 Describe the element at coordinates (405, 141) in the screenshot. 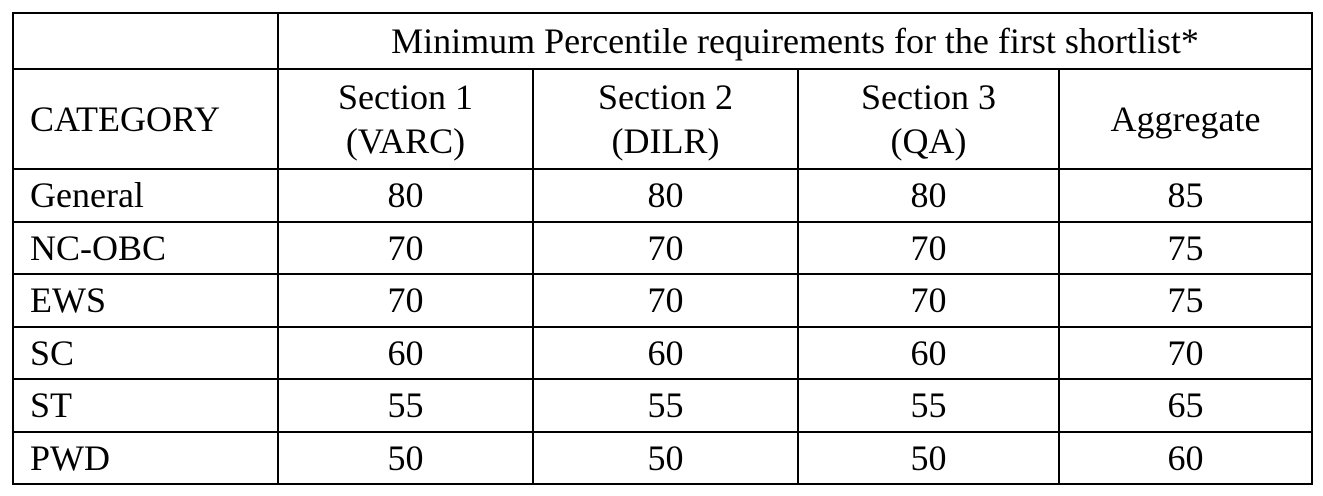

I see `column-header-line: (VARC)` at that location.